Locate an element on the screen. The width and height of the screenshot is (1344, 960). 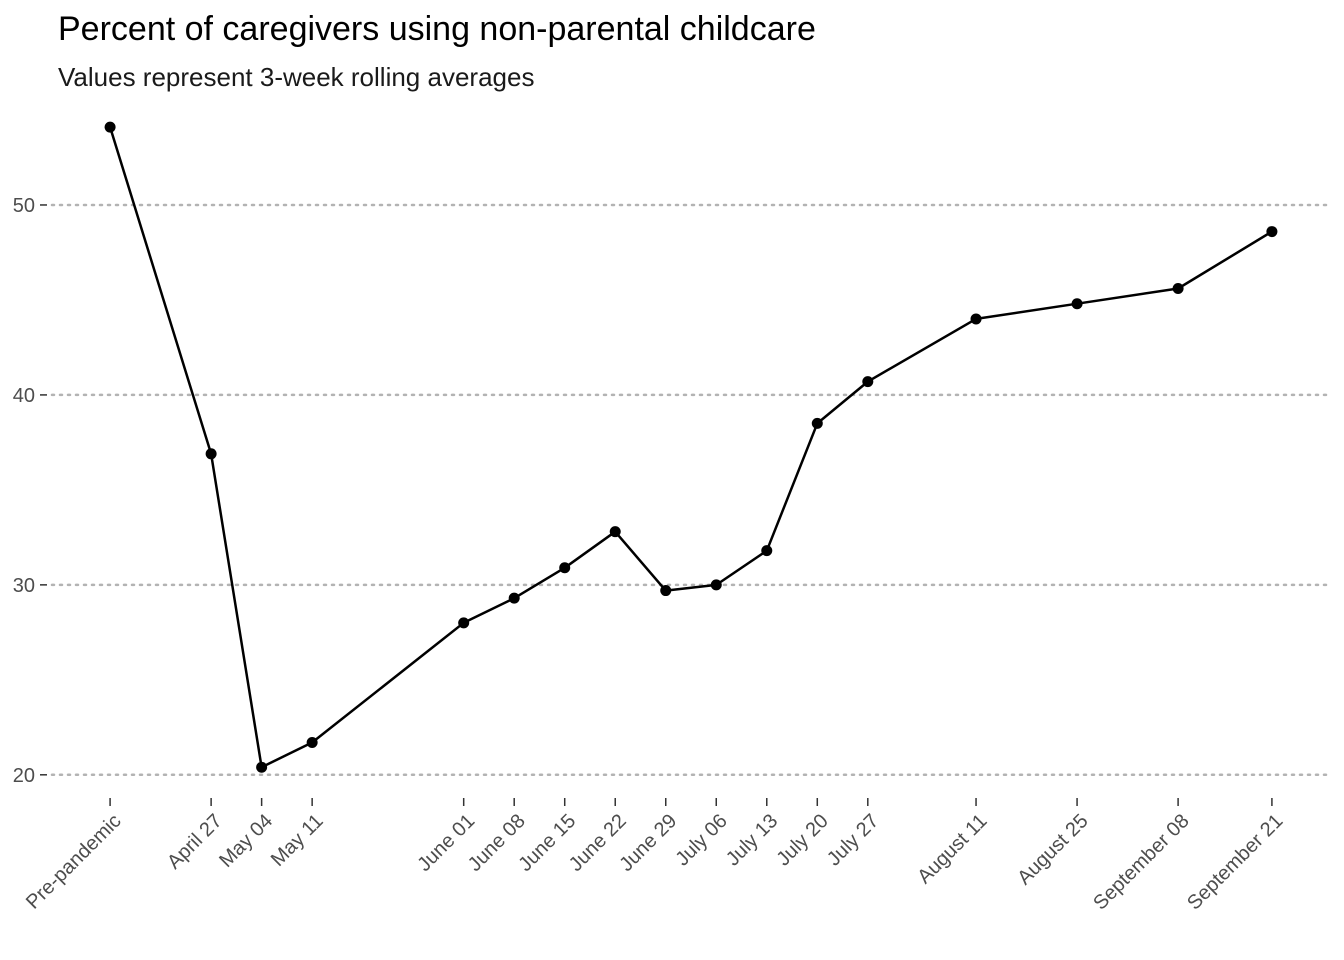
y-tick-label: 20 is located at coordinates (24, 776).